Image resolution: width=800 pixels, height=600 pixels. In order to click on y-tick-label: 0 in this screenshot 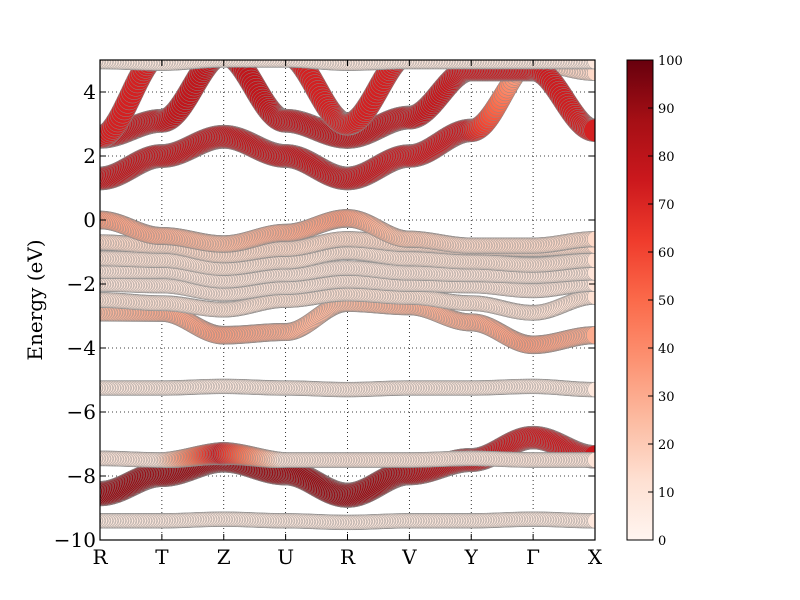, I will do `click(89, 220)`.